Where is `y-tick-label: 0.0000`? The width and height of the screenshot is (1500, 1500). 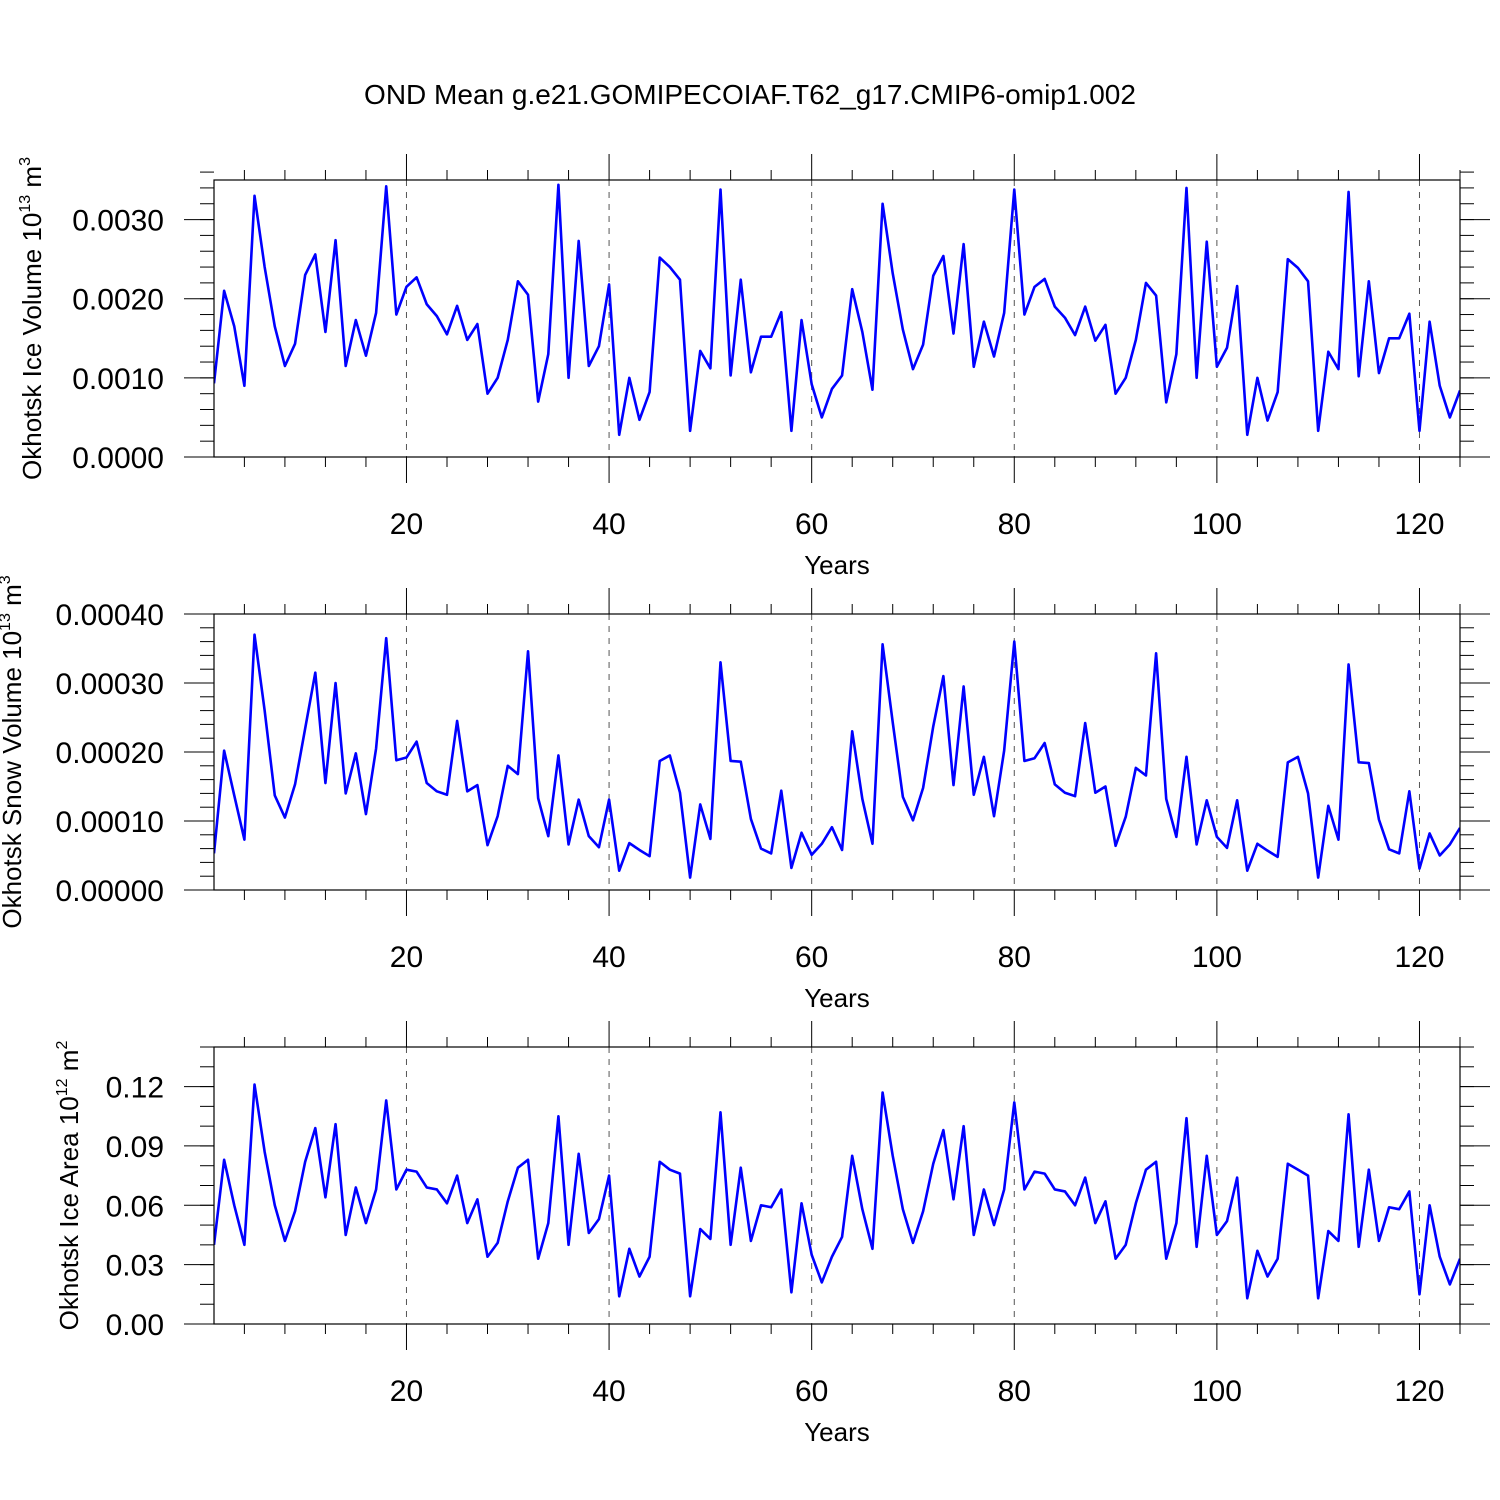 y-tick-label: 0.0000 is located at coordinates (118, 458).